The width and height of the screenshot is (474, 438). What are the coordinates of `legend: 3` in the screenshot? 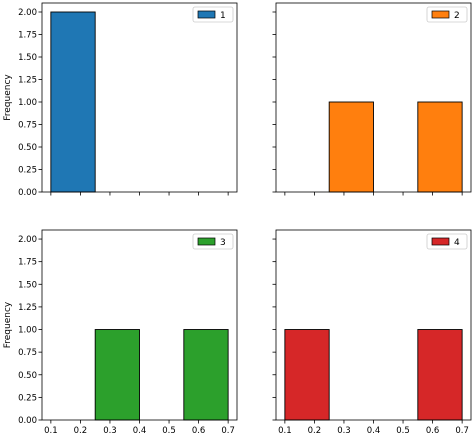 It's located at (213, 241).